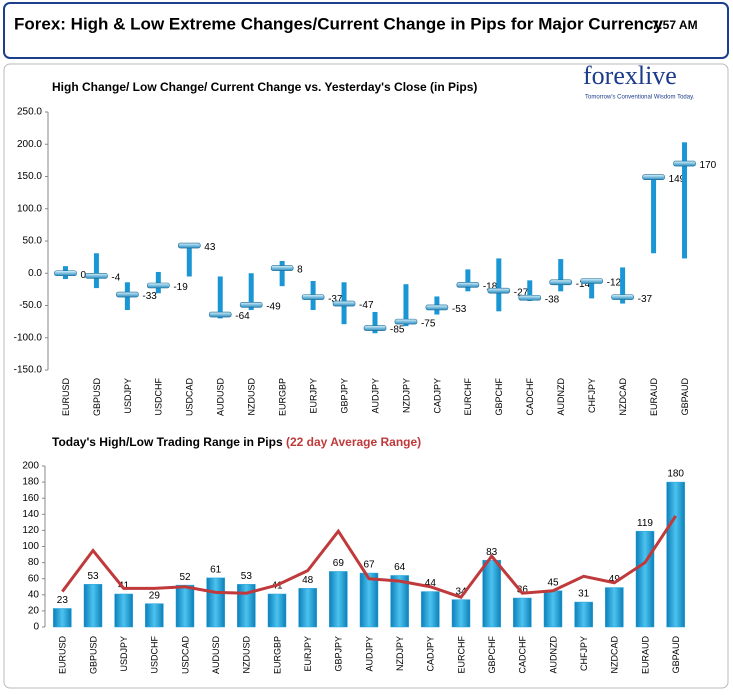  I want to click on y-tick-label: 200.0, so click(29, 144).